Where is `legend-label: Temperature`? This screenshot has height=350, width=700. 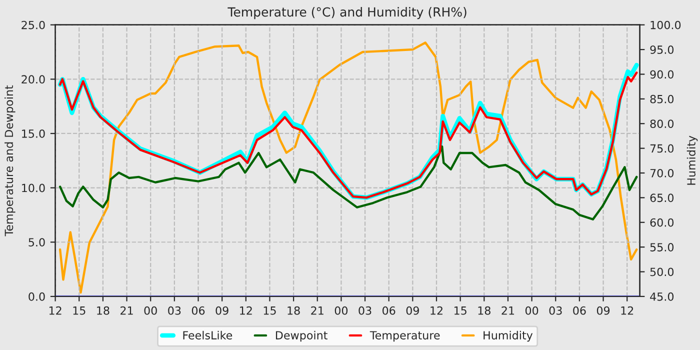
legend-label: Temperature is located at coordinates (405, 336).